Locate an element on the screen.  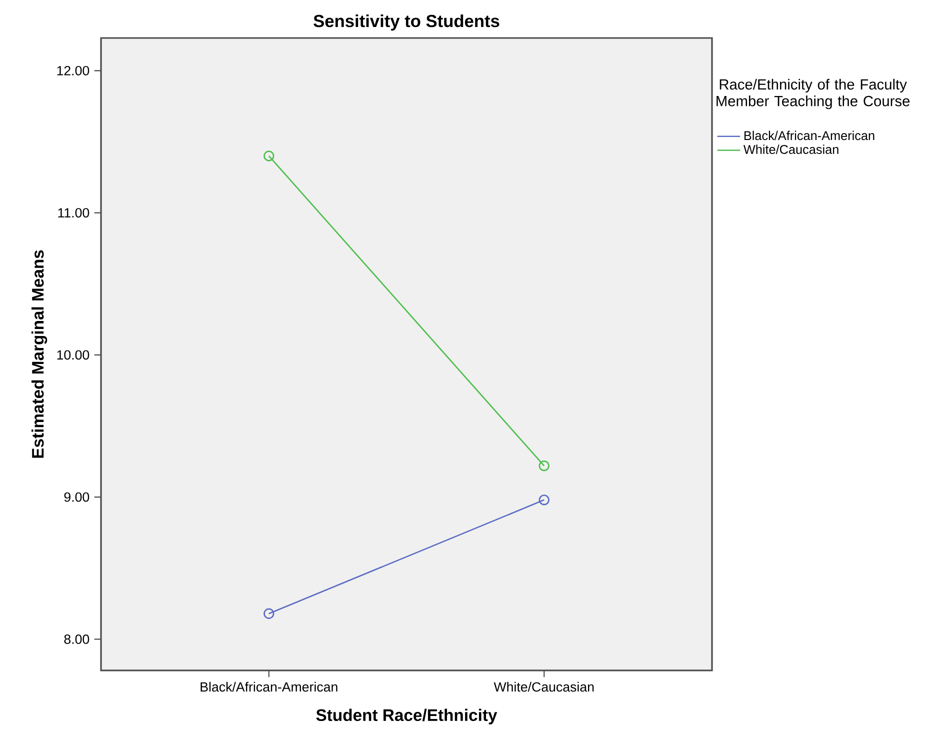
chart-title: Sensitivity to Students is located at coordinates (407, 22).